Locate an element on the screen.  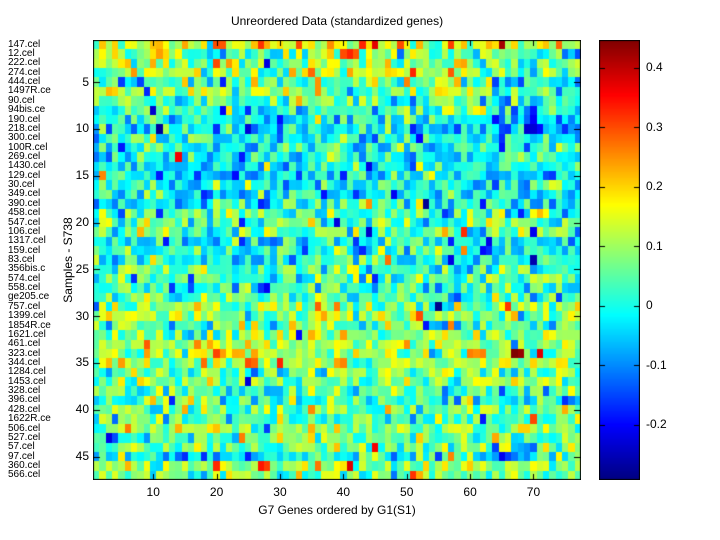
y-axis-sample-label: 396.cel is located at coordinates (24, 400).